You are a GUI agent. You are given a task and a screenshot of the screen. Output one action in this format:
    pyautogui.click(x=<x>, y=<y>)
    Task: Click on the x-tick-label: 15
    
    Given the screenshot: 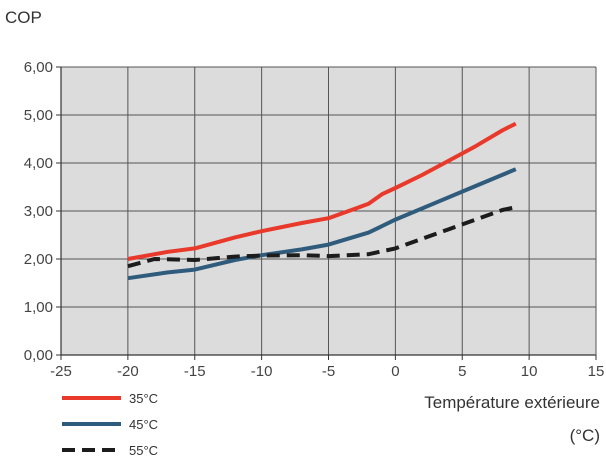 What is the action you would take?
    pyautogui.click(x=596, y=371)
    